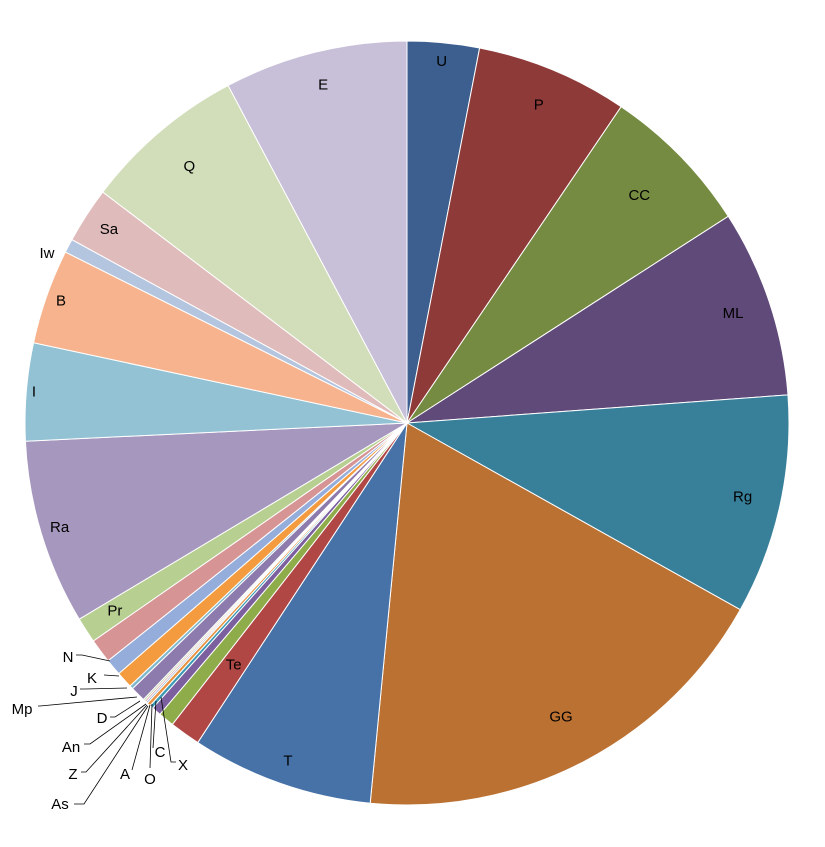  Describe the element at coordinates (61, 300) in the screenshot. I see `slice-label-b: B` at that location.